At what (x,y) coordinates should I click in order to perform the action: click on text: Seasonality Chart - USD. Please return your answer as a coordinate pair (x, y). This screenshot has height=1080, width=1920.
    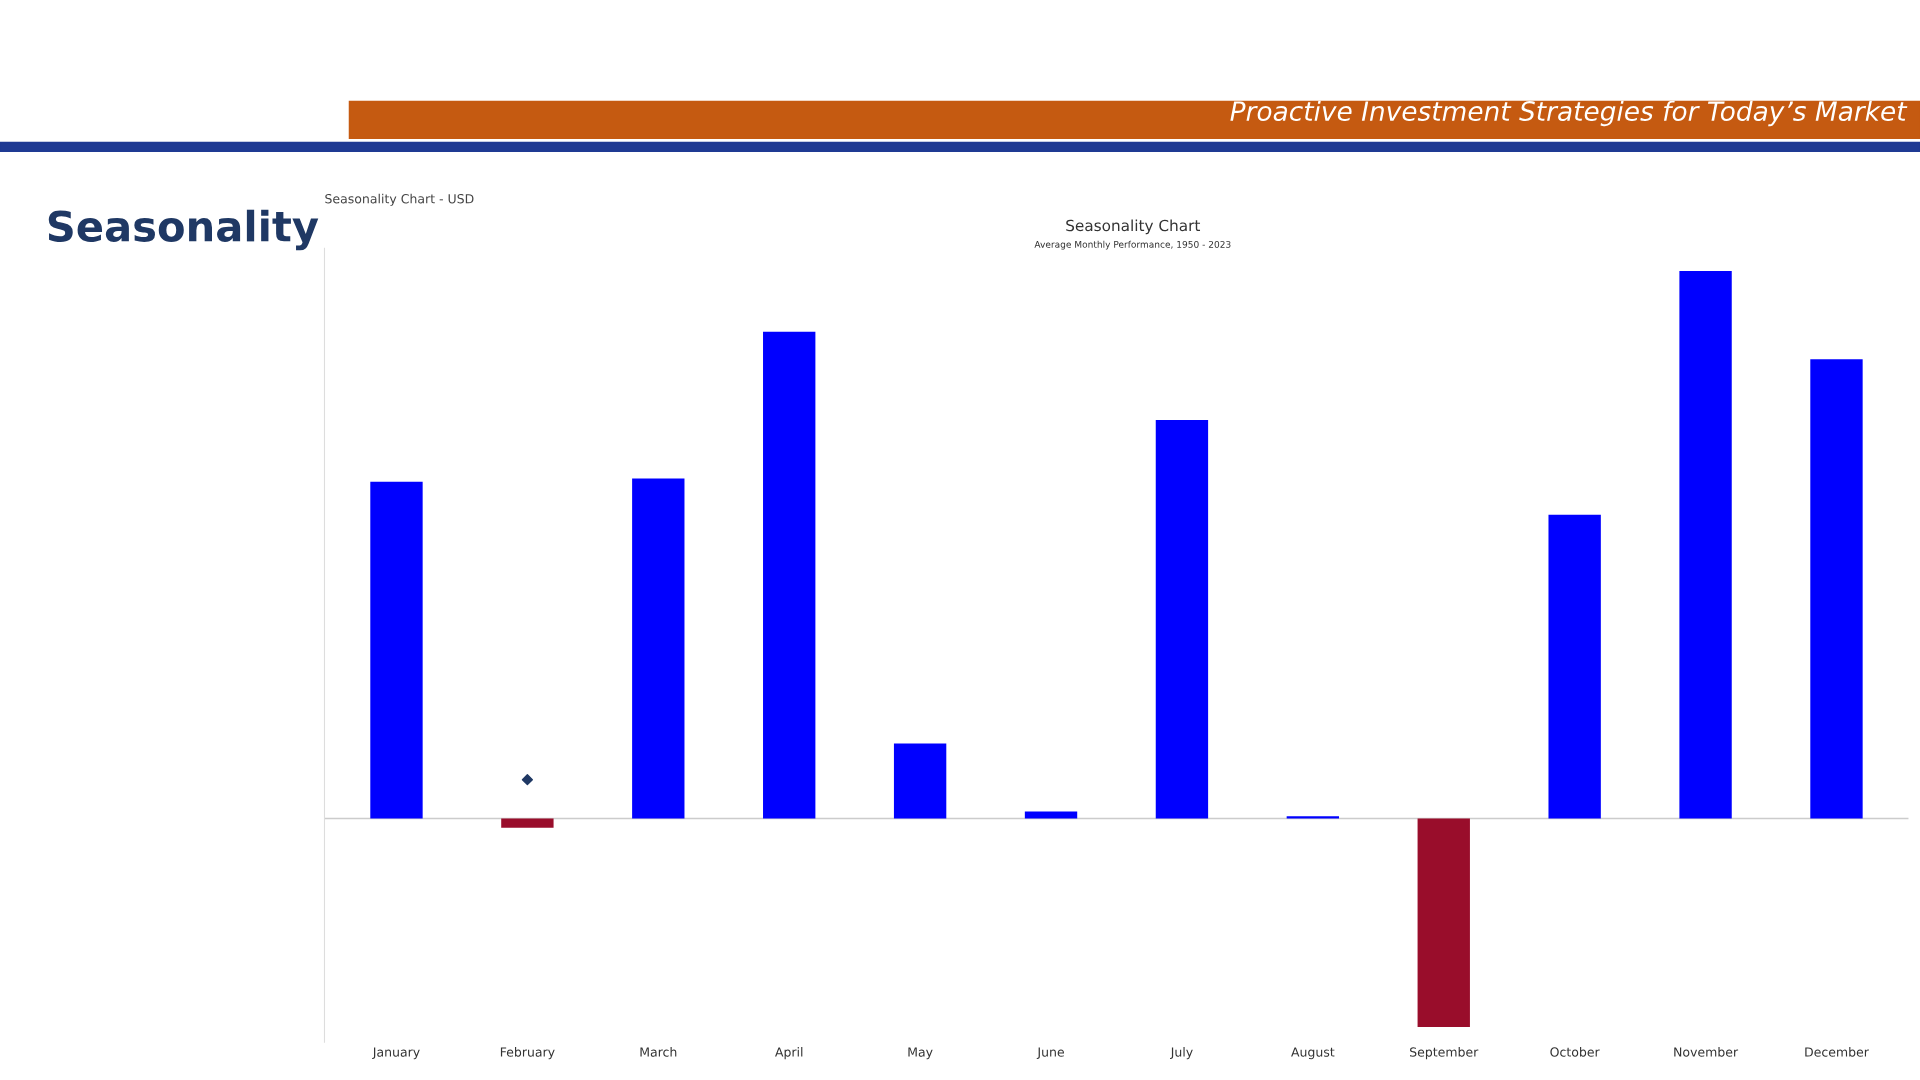
    Looking at the image, I should click on (399, 199).